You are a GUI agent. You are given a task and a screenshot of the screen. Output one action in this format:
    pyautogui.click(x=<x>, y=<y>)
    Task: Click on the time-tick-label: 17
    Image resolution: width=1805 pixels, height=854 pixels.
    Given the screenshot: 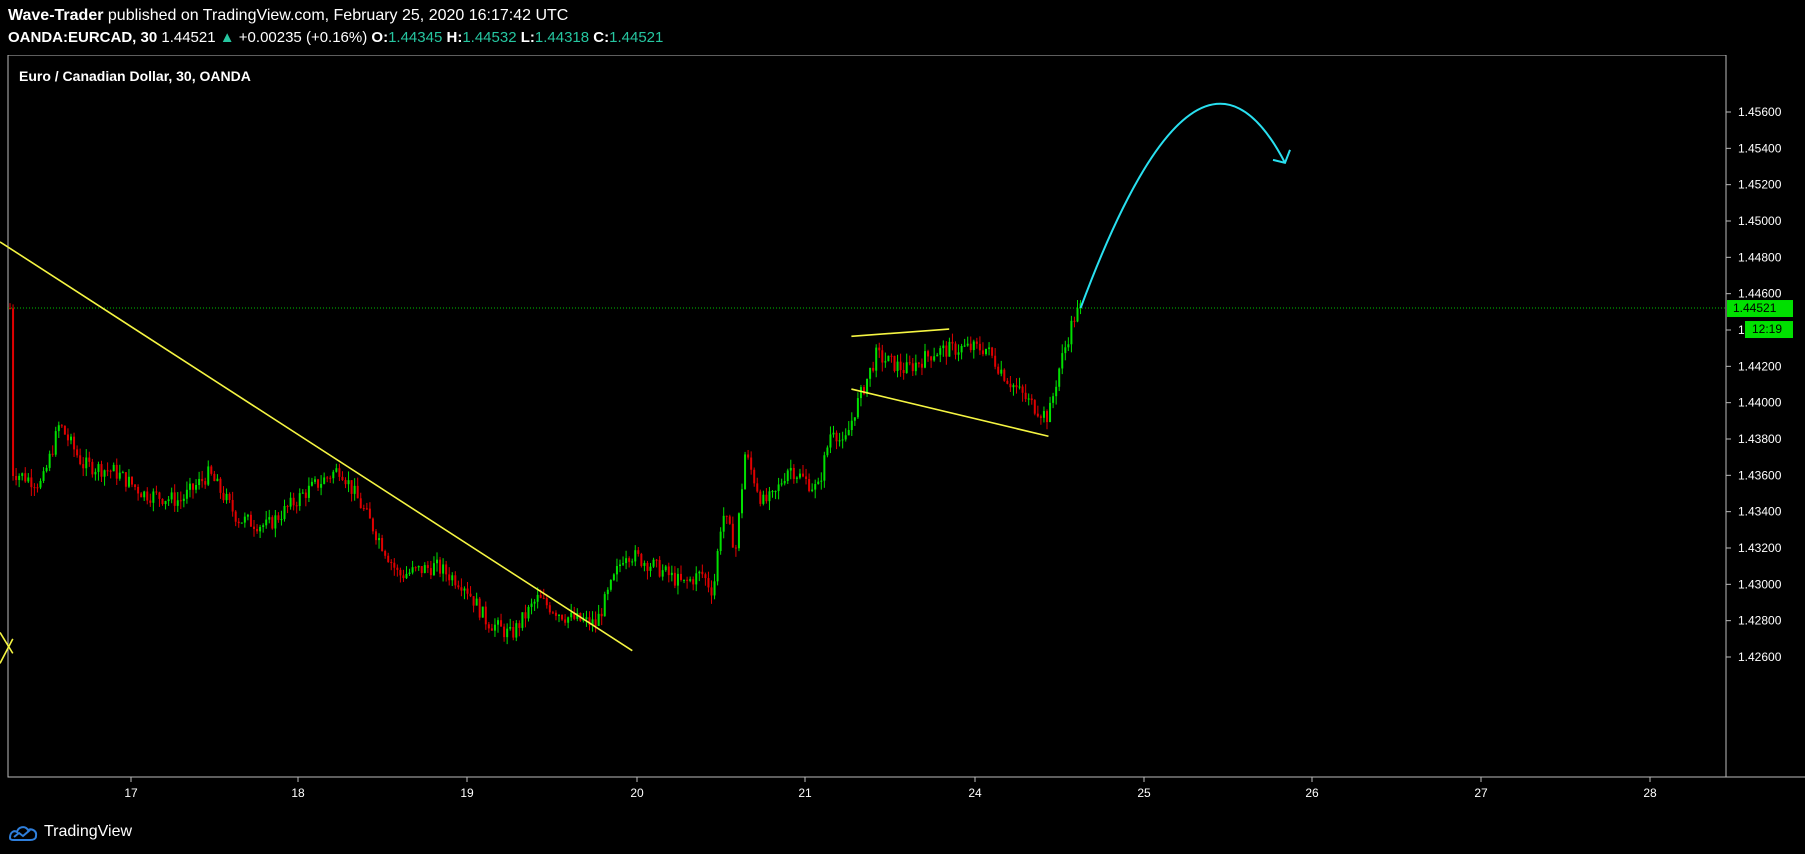 What is the action you would take?
    pyautogui.click(x=131, y=793)
    